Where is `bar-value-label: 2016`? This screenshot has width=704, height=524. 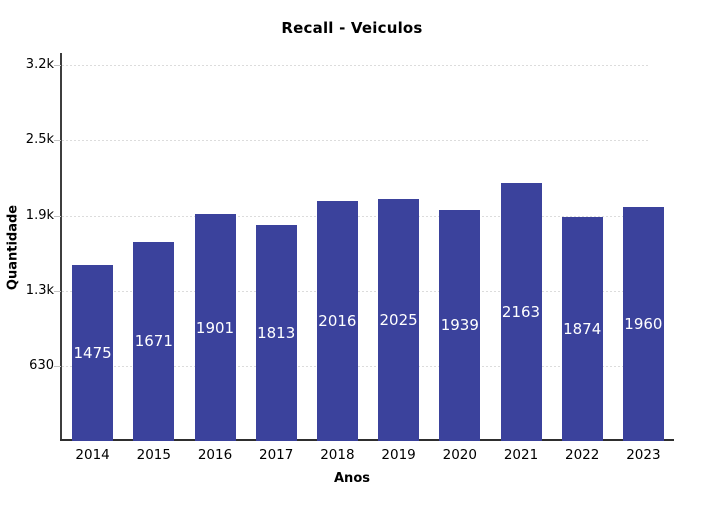 bar-value-label: 2016 is located at coordinates (337, 320).